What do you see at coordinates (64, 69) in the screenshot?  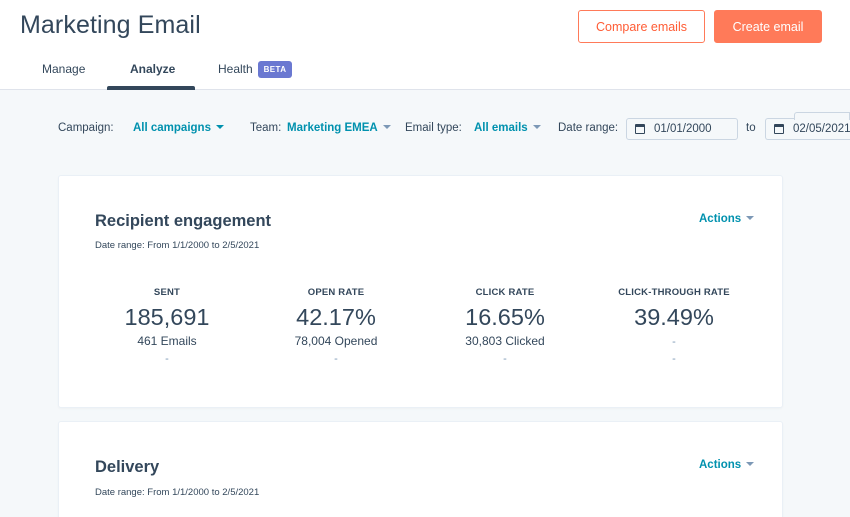 I see `tab-manage: Manage` at bounding box center [64, 69].